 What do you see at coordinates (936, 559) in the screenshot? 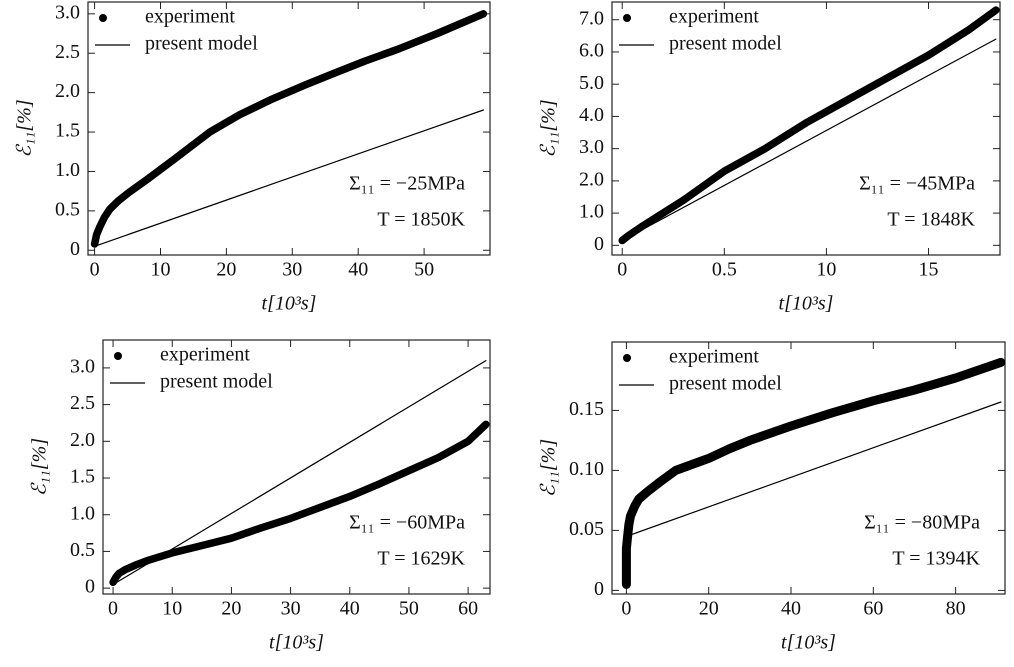
I see `annotation: T = 1394K` at bounding box center [936, 559].